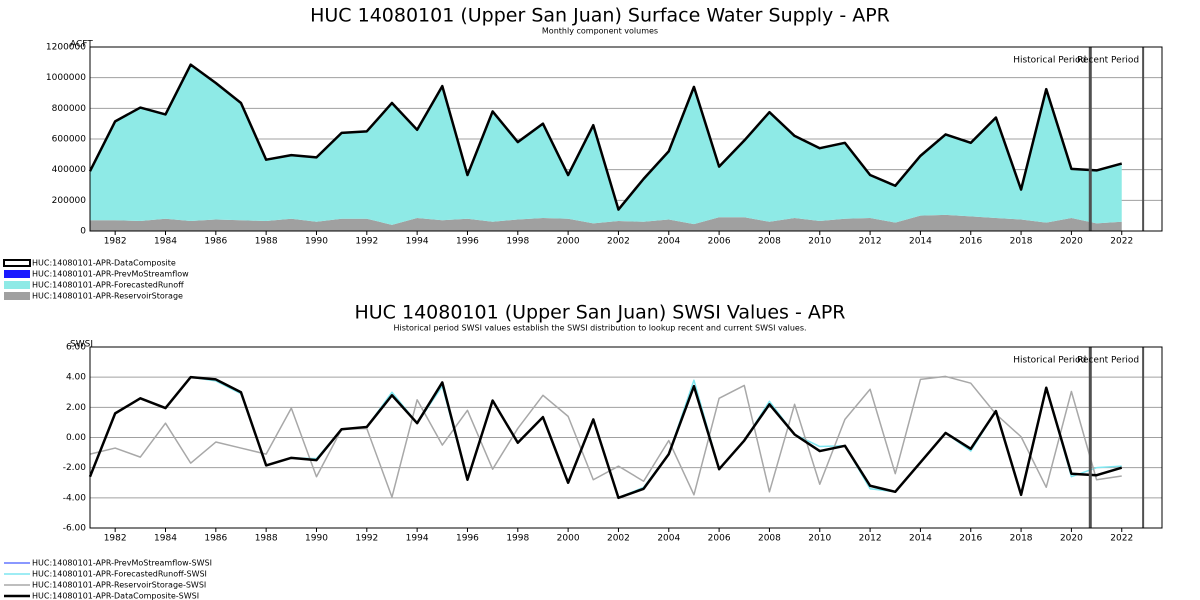  What do you see at coordinates (119, 574) in the screenshot?
I see `legend-label: HUC:14080101-APR-ForecastedRunoff-SWSI` at bounding box center [119, 574].